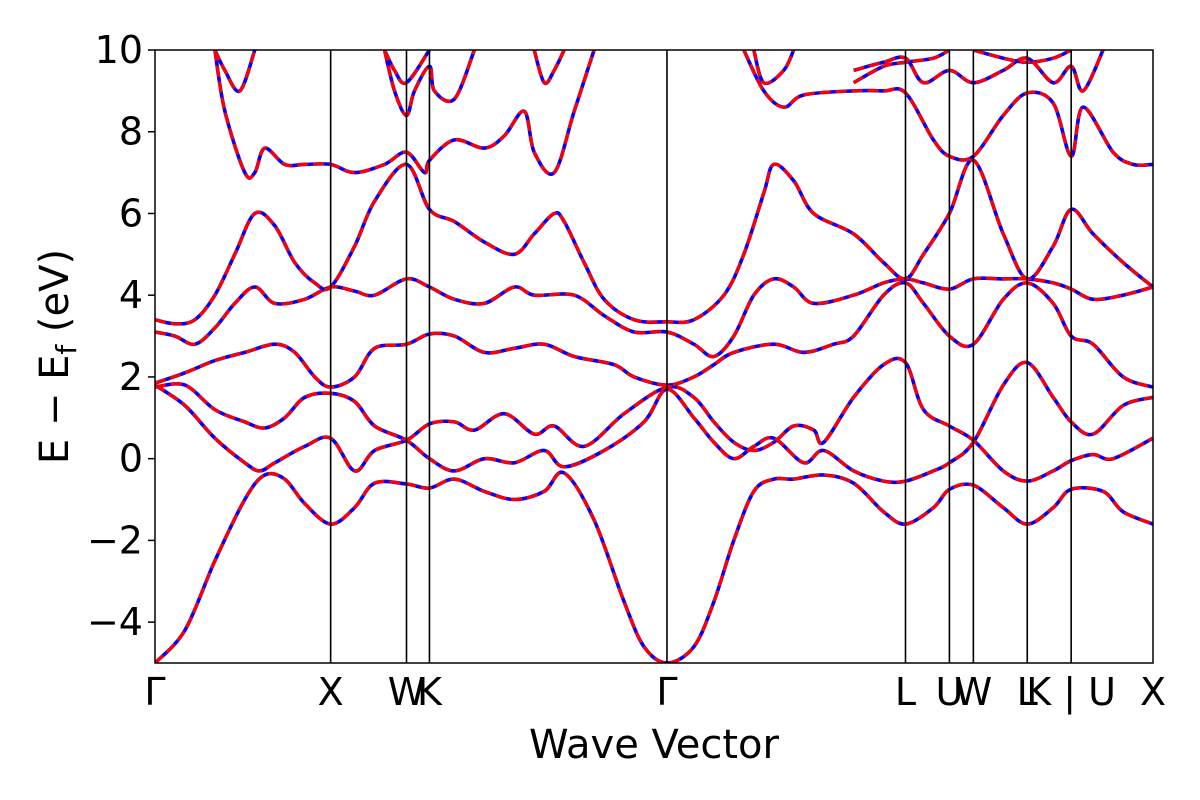  Describe the element at coordinates (654, 745) in the screenshot. I see `x-axis-title: Wave Vector` at that location.